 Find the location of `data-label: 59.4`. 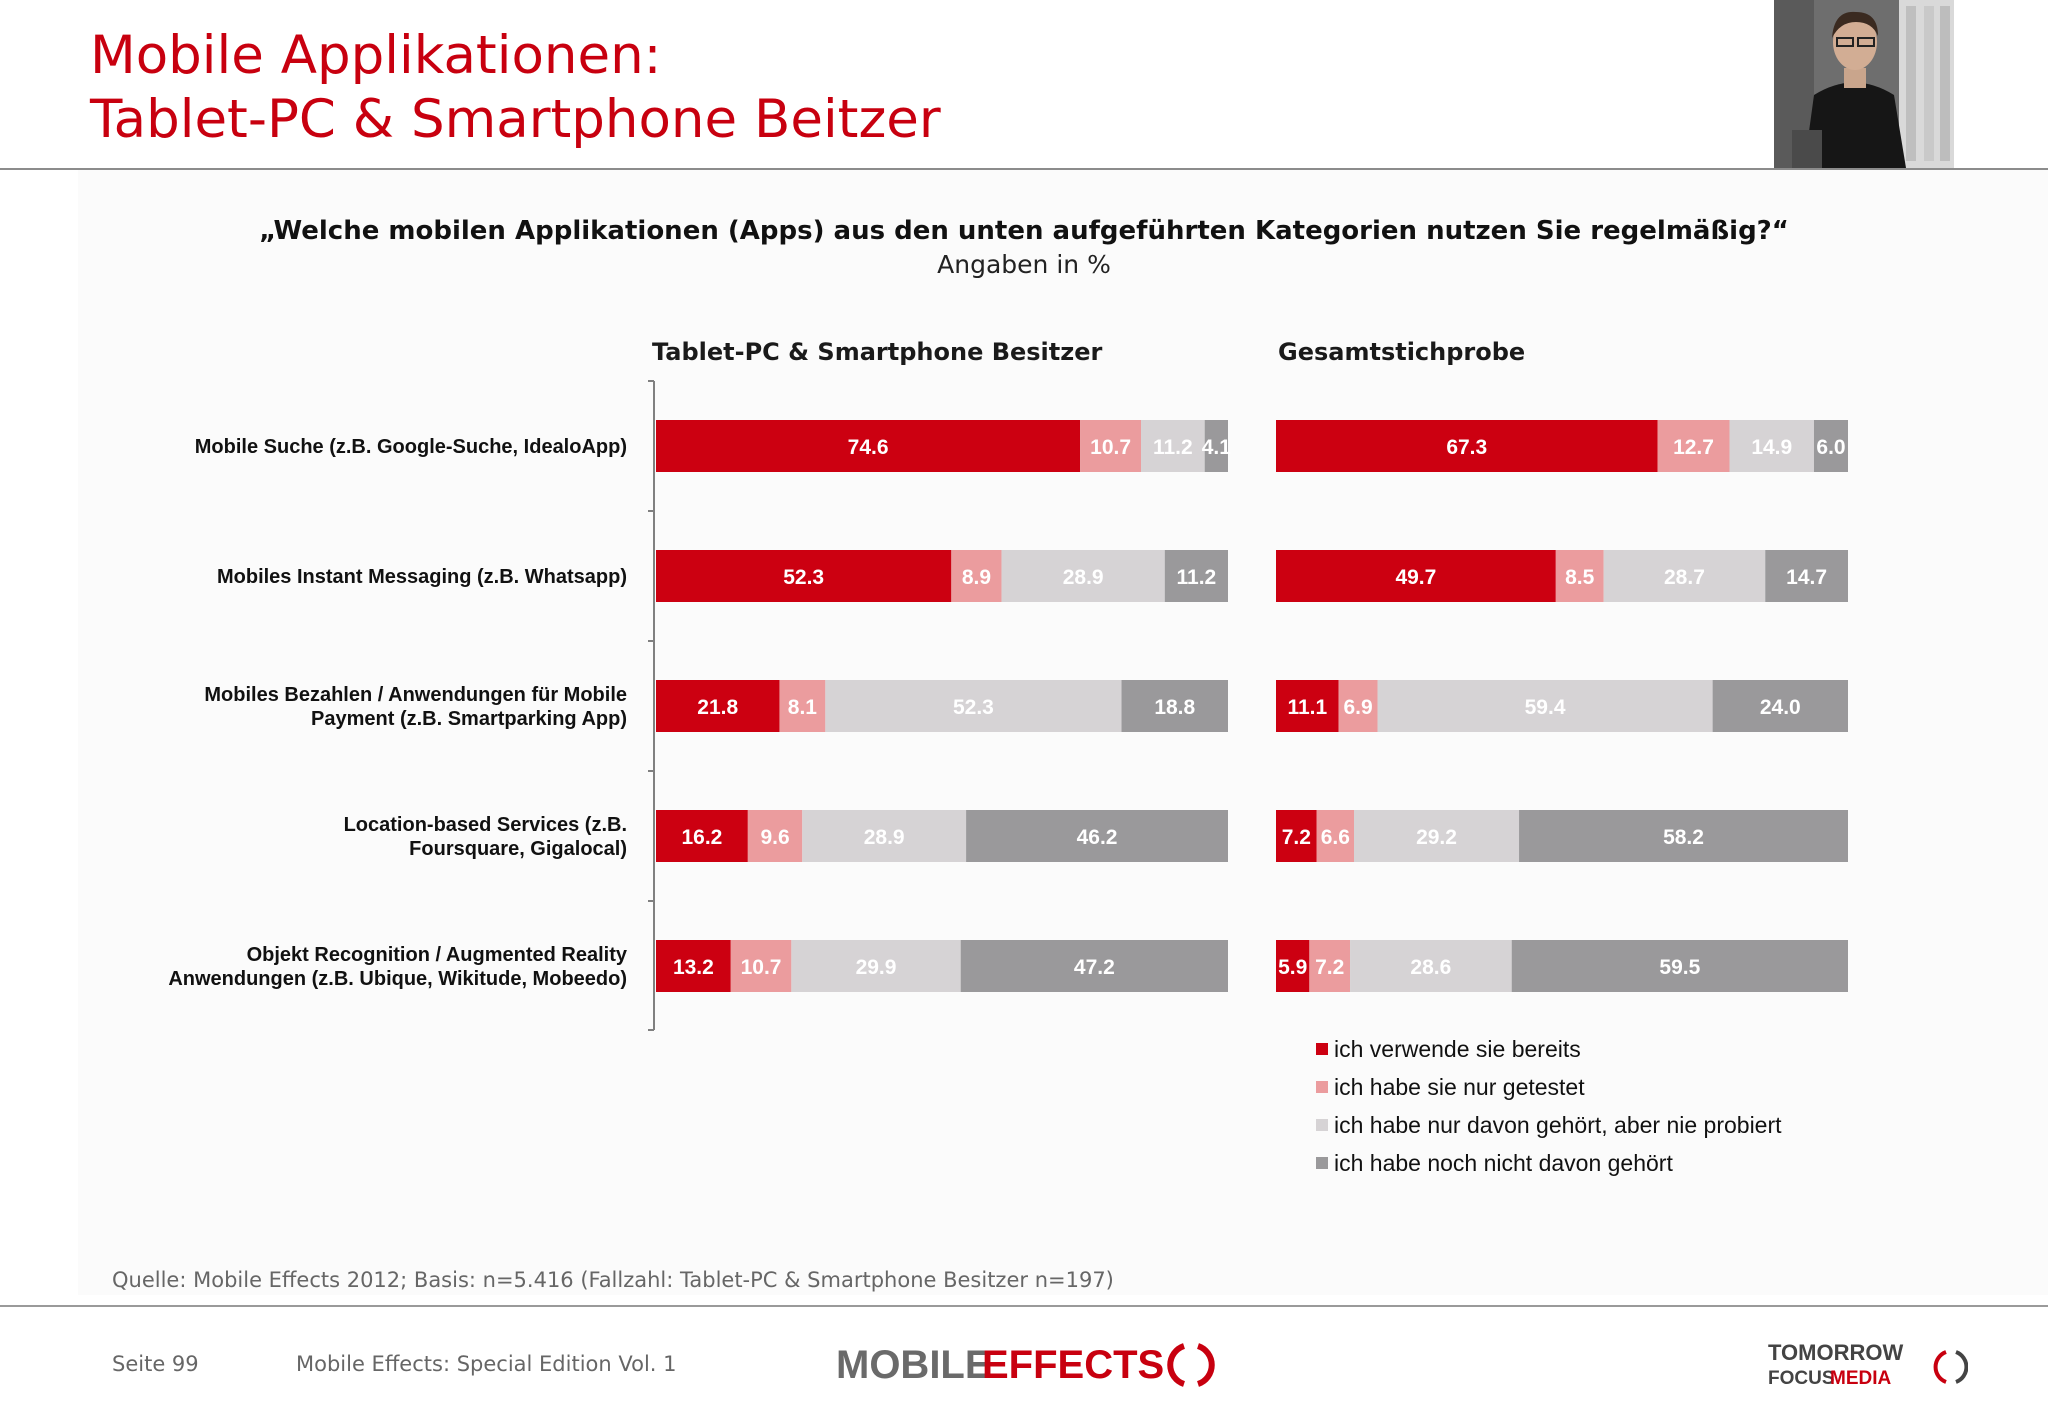

data-label: 59.4 is located at coordinates (1545, 707).